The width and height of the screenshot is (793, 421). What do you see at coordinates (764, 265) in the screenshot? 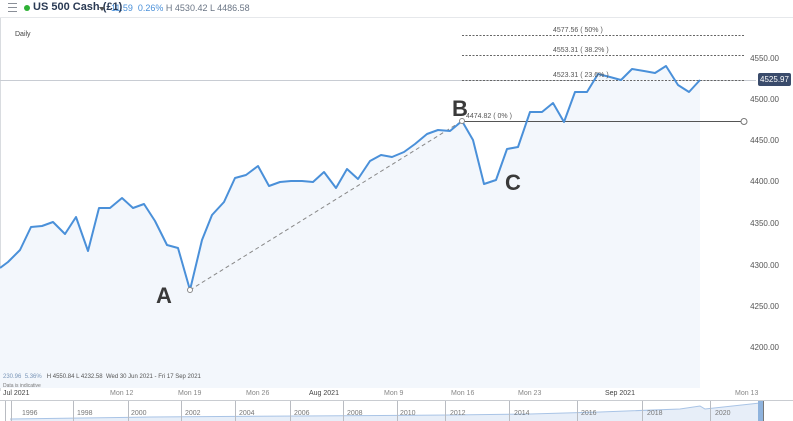
I see `y-tick: 4300.00` at bounding box center [764, 265].